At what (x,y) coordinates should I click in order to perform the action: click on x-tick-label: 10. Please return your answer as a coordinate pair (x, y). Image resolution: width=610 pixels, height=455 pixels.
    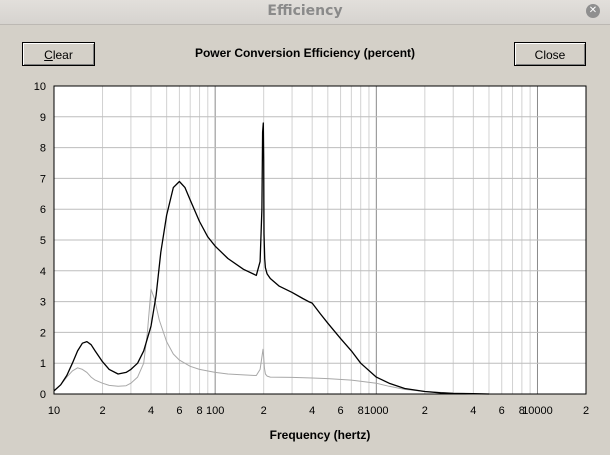
    Looking at the image, I should click on (54, 411).